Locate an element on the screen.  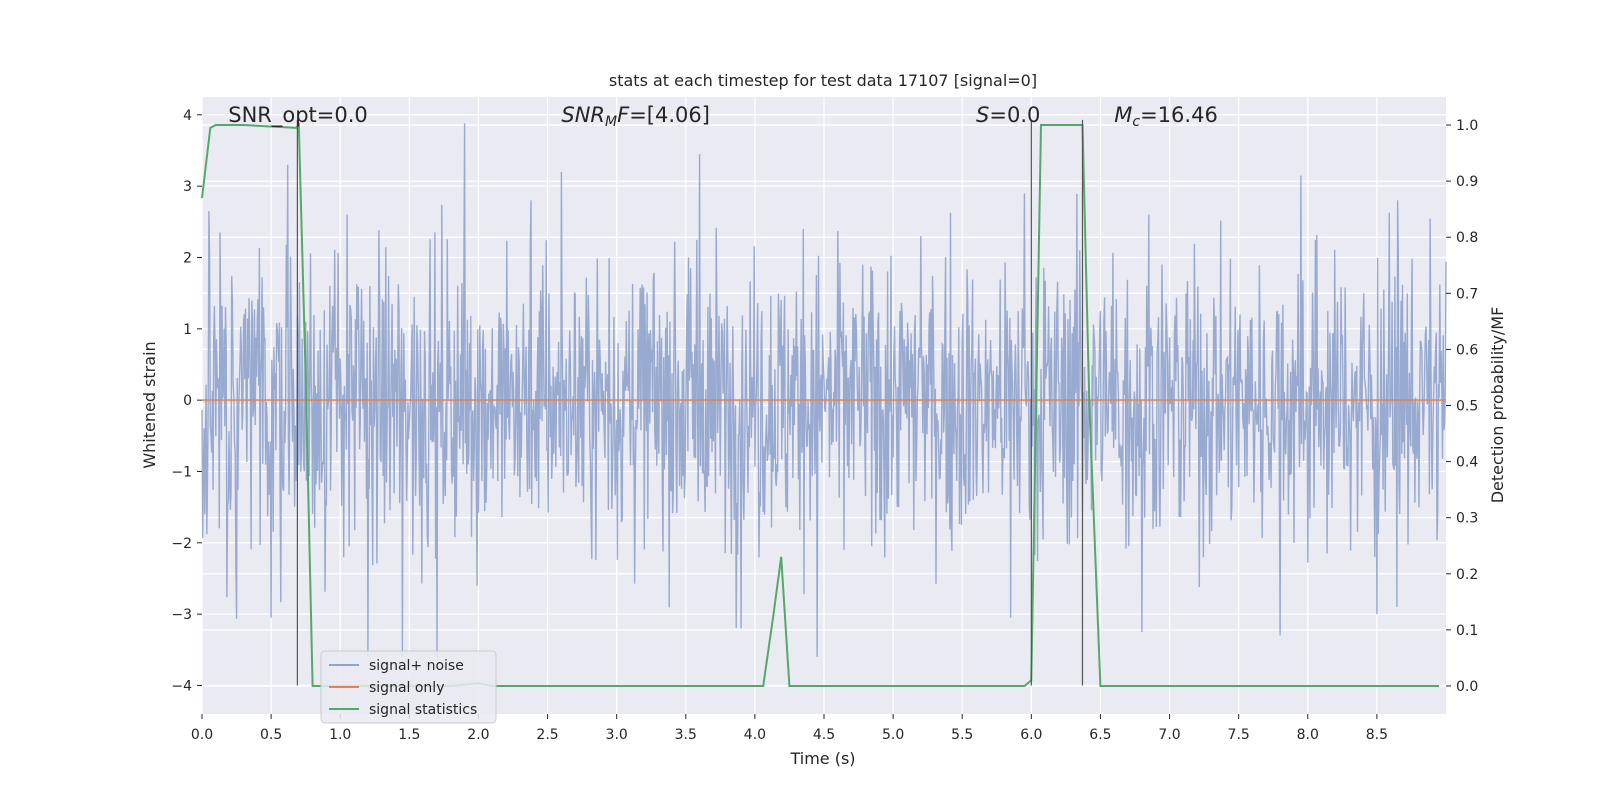
y-tick-label: 0 is located at coordinates (187, 401).